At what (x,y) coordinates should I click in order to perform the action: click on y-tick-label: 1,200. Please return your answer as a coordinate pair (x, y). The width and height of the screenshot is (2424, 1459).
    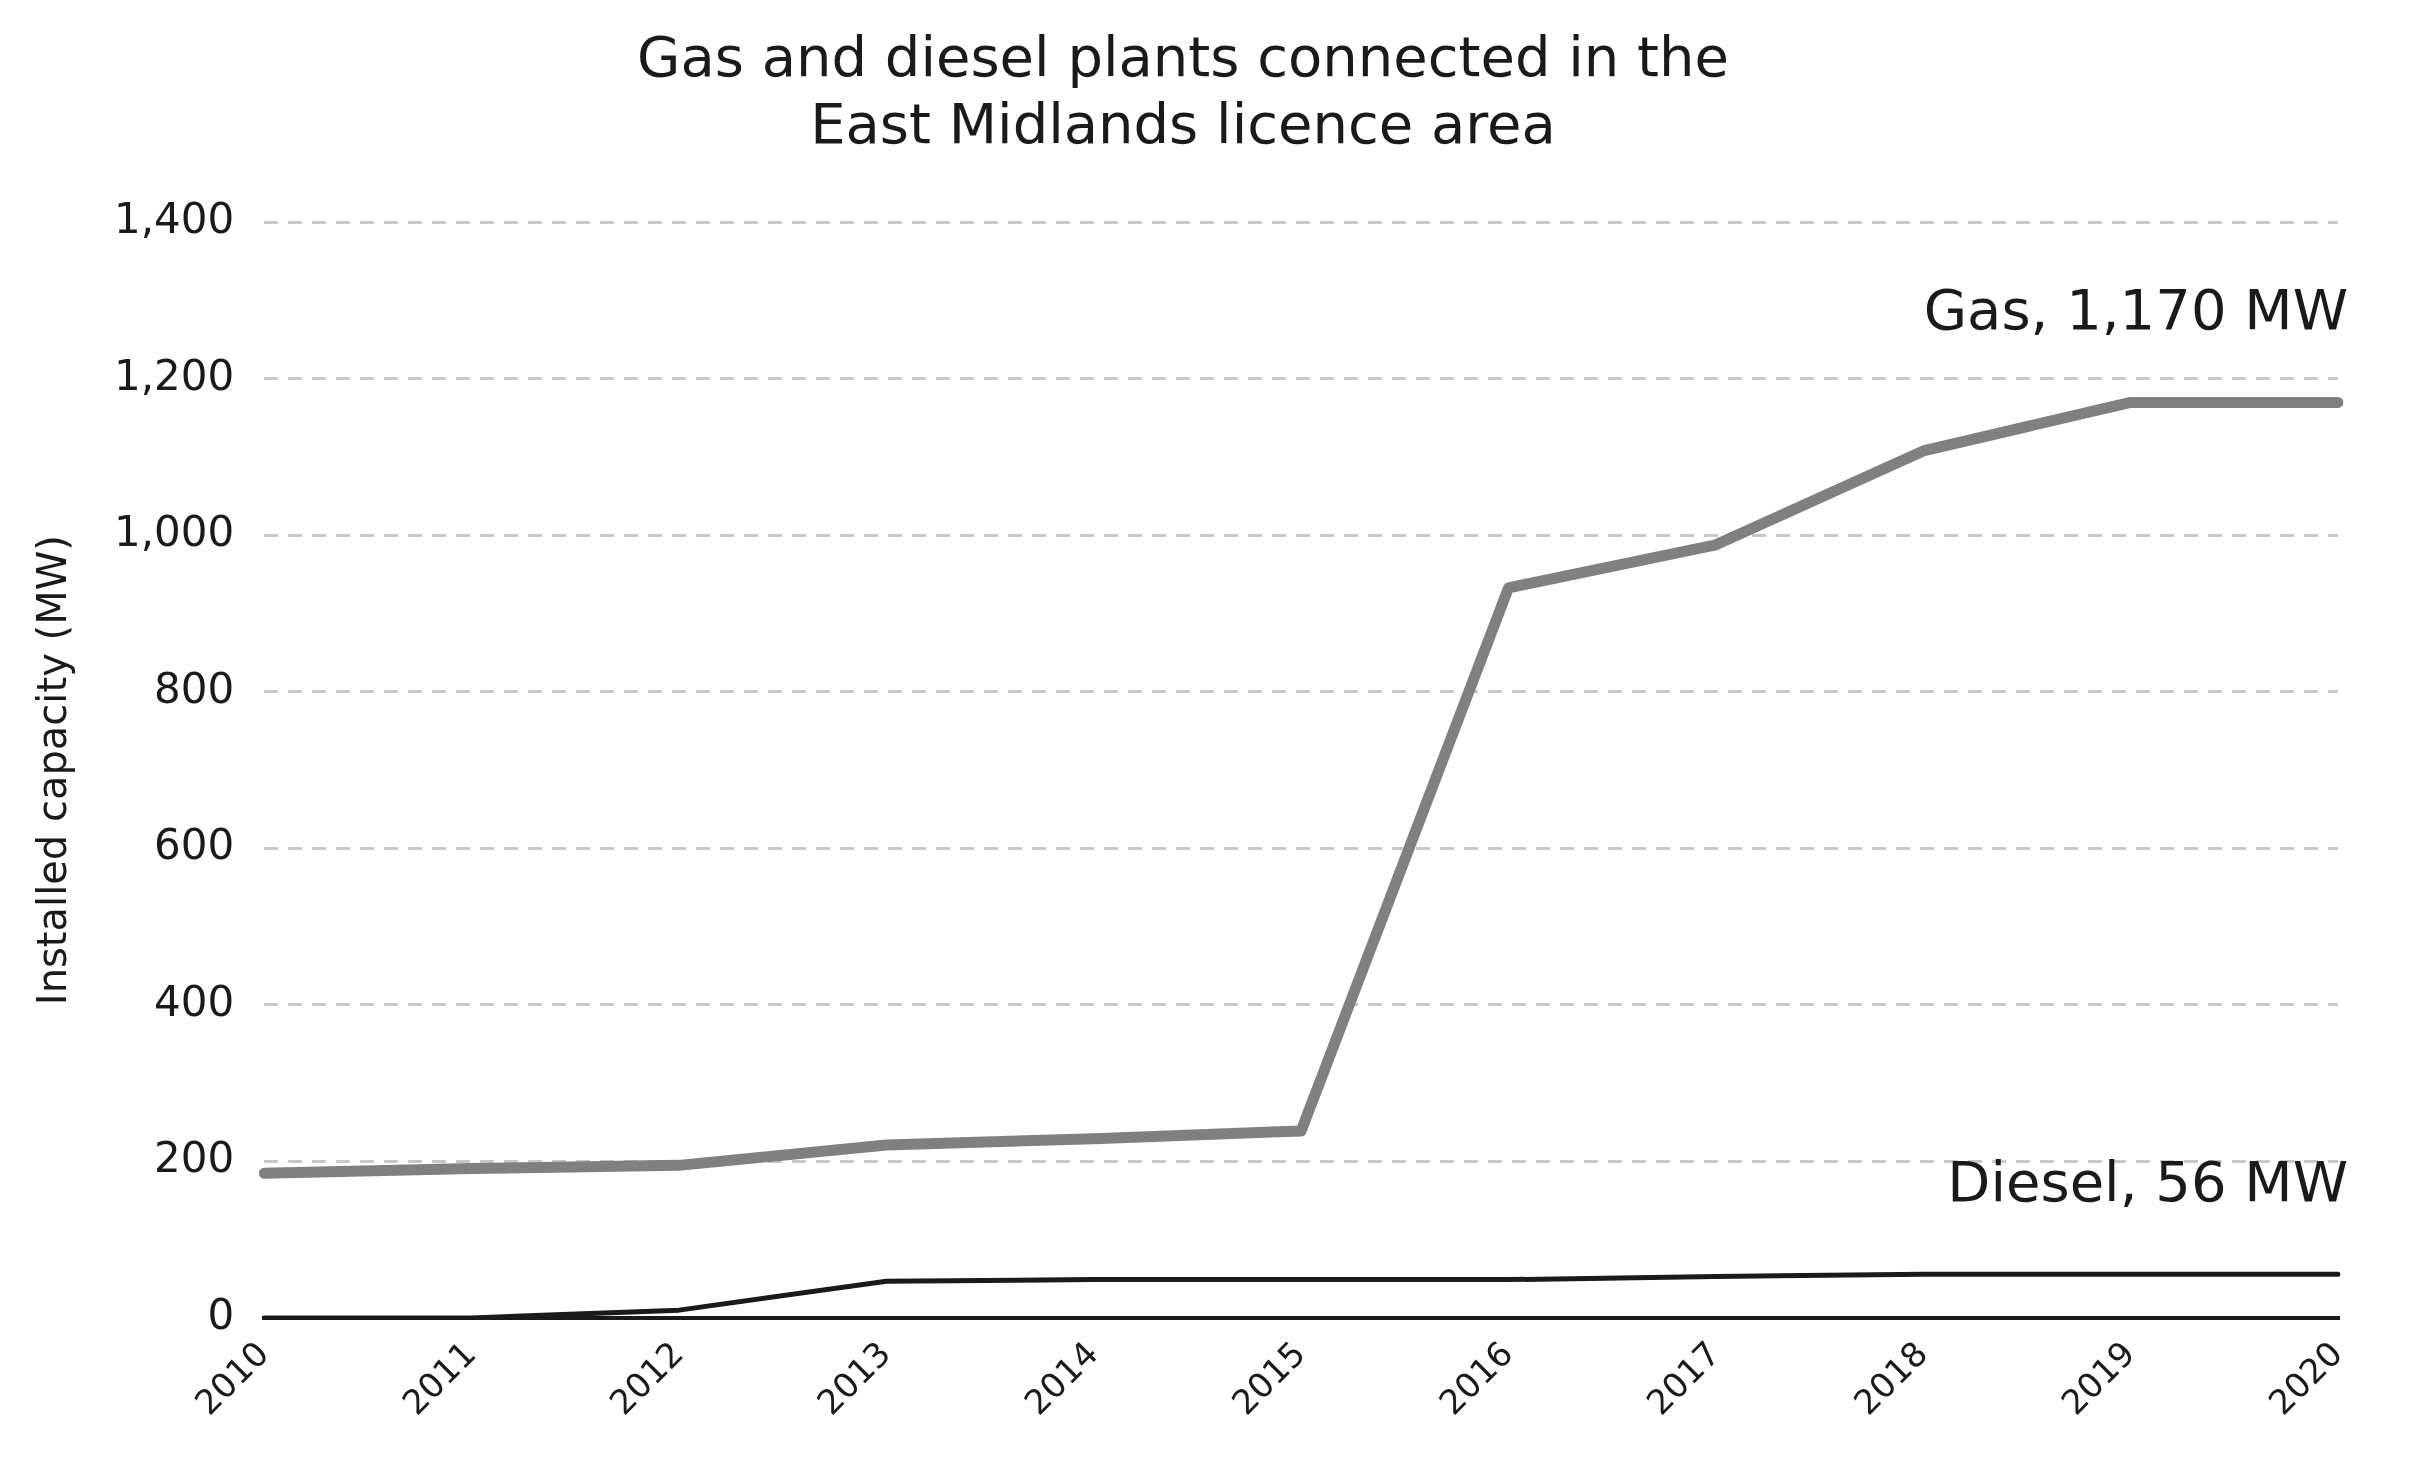
    Looking at the image, I should click on (174, 375).